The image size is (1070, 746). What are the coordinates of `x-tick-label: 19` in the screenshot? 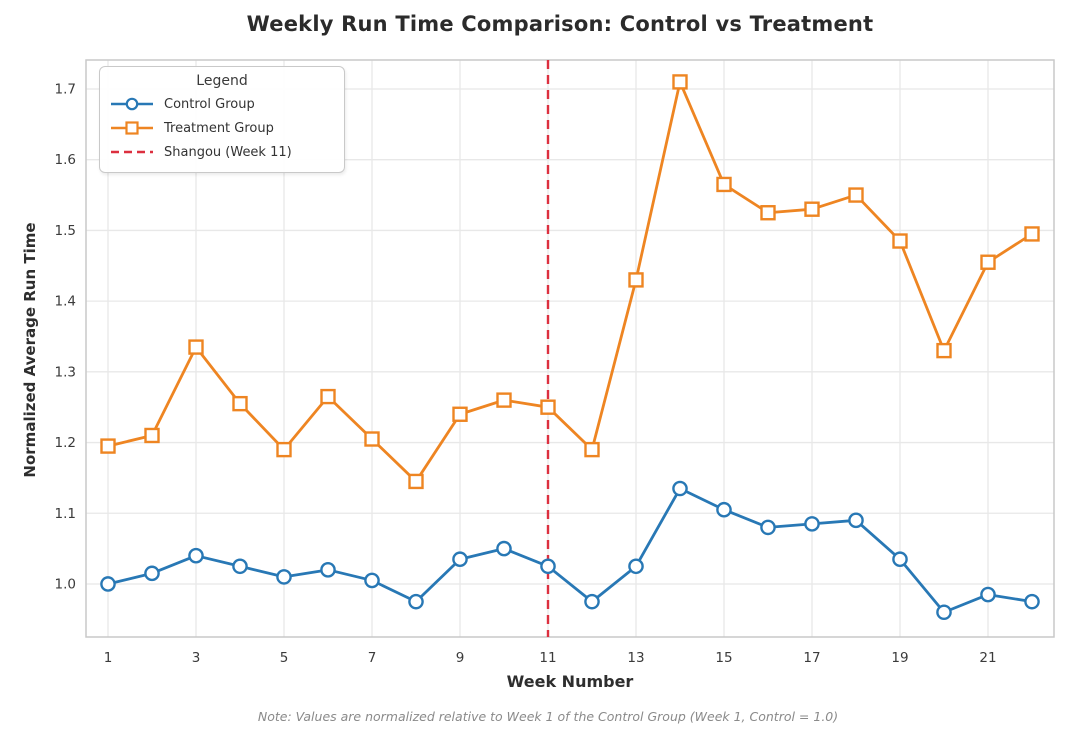 It's located at (899, 658).